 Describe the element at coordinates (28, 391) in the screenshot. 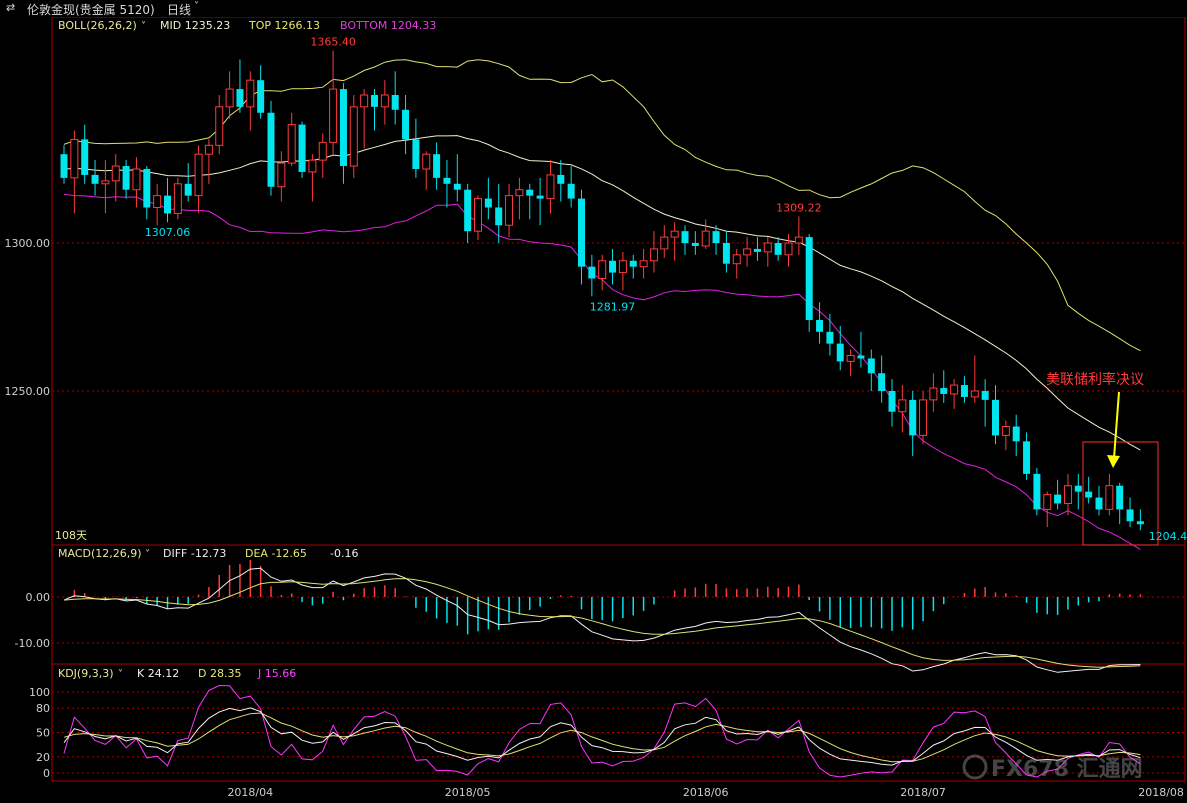

I see `price-tick-label: 1250.00` at that location.